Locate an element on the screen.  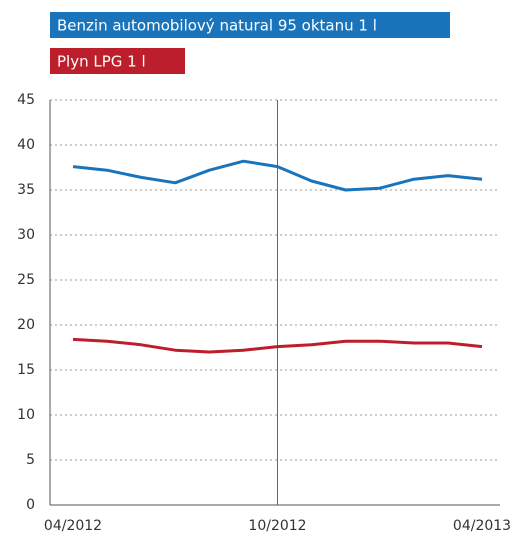
y-tick-label: 25 is located at coordinates (26, 280).